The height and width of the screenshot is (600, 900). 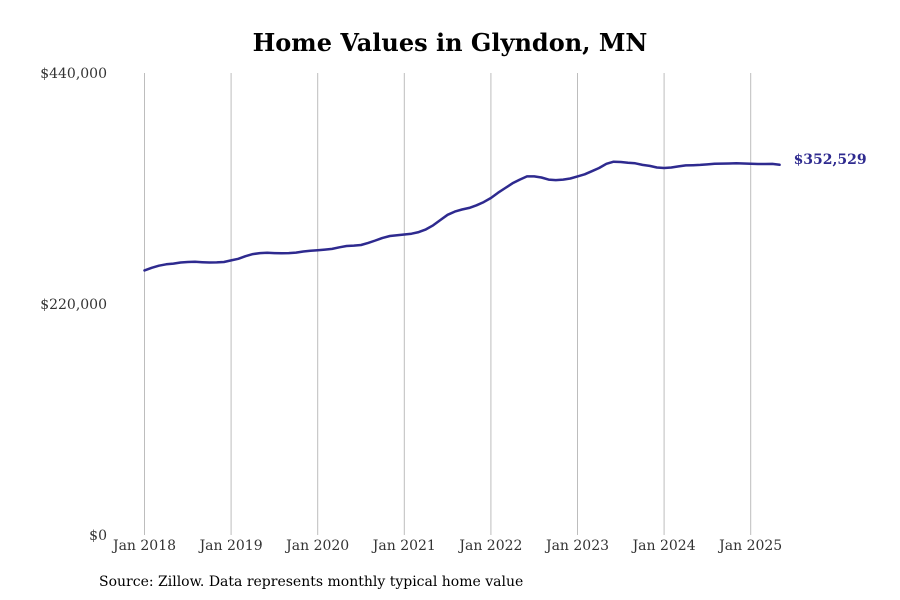 I want to click on y-tick-label: $0, so click(x=98, y=536).